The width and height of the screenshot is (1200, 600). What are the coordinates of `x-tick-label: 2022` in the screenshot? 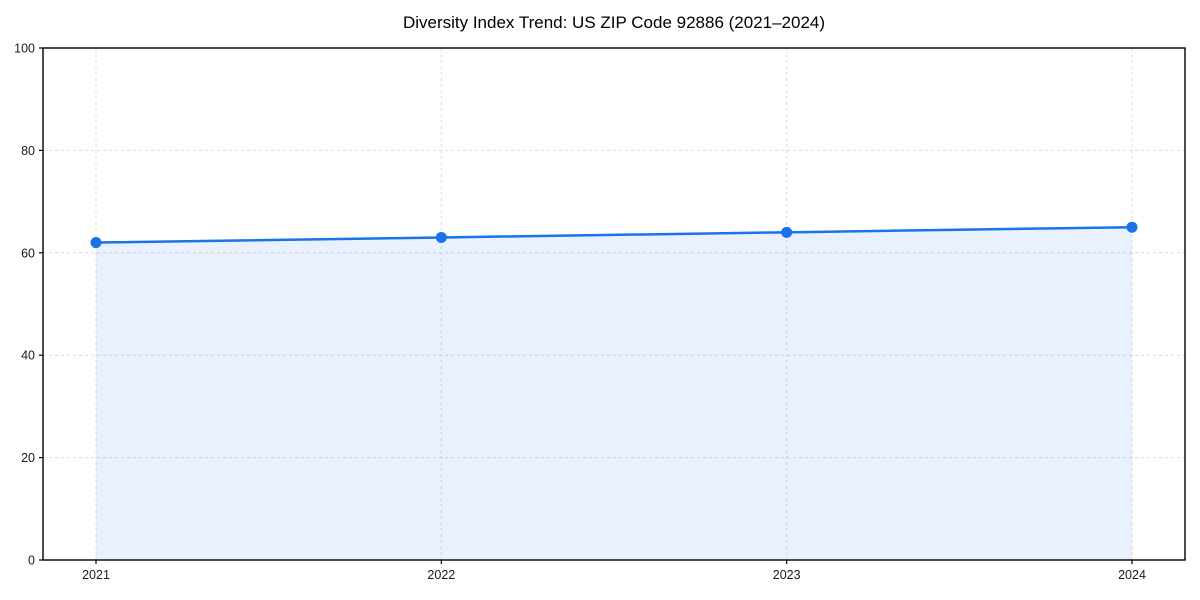 It's located at (441, 575).